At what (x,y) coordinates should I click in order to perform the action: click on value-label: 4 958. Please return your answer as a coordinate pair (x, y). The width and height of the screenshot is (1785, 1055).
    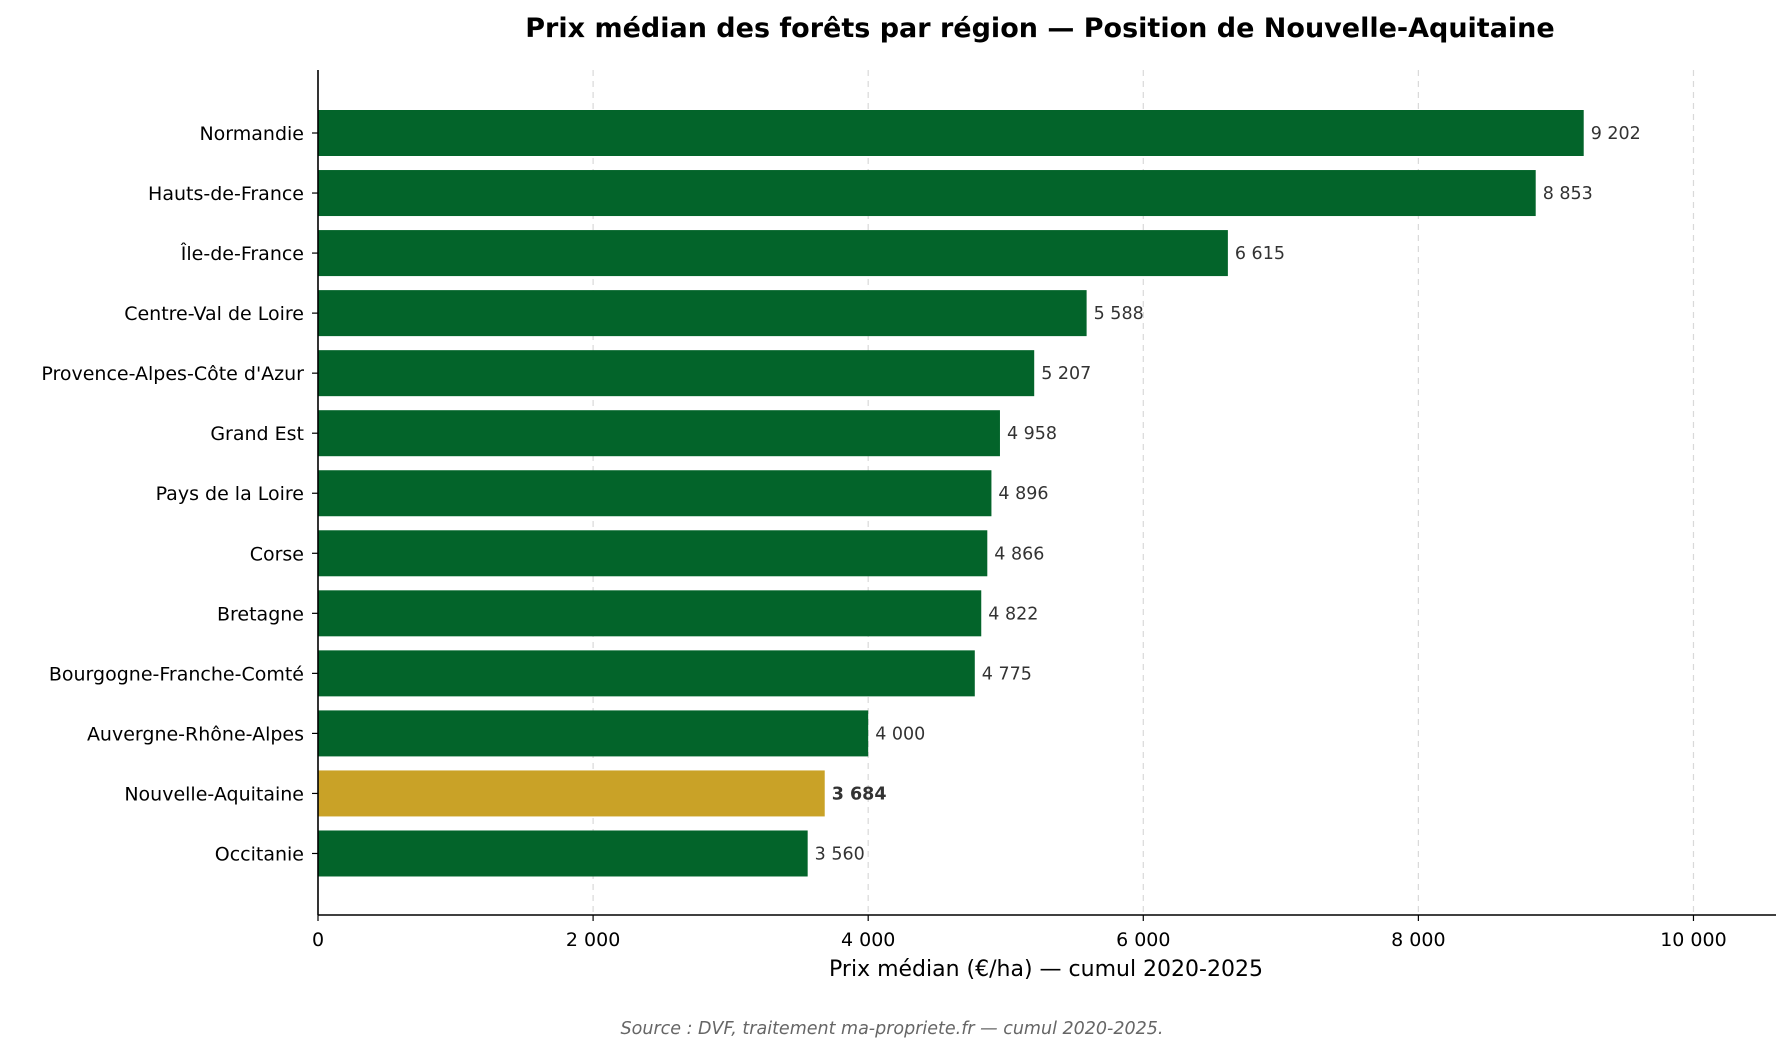
    Looking at the image, I should click on (1032, 434).